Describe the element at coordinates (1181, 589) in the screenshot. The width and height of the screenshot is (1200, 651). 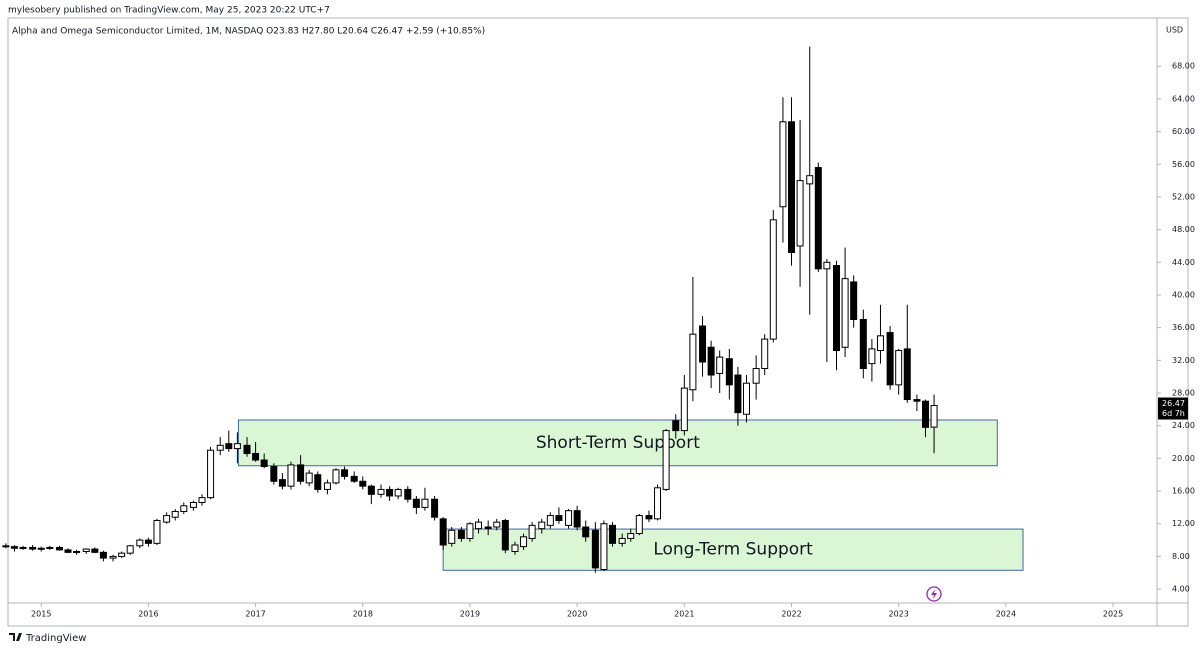
I see `y-tick-label: 4.00` at that location.